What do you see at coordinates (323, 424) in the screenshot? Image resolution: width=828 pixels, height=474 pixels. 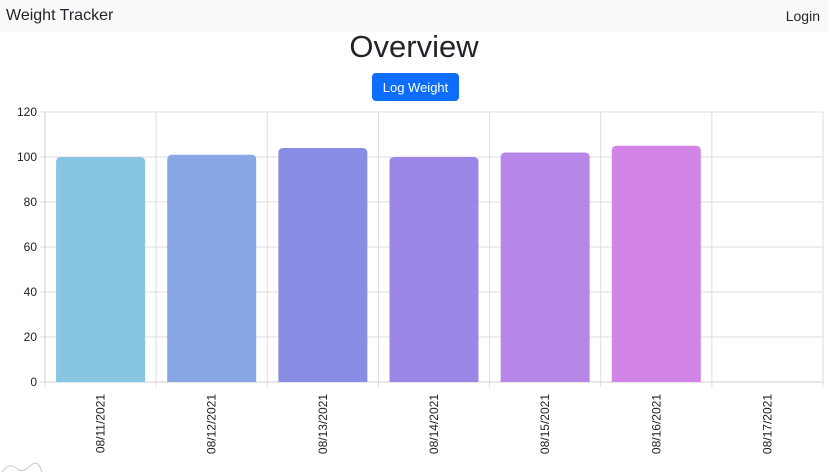 I see `x-tick-label: 08/13/2021` at bounding box center [323, 424].